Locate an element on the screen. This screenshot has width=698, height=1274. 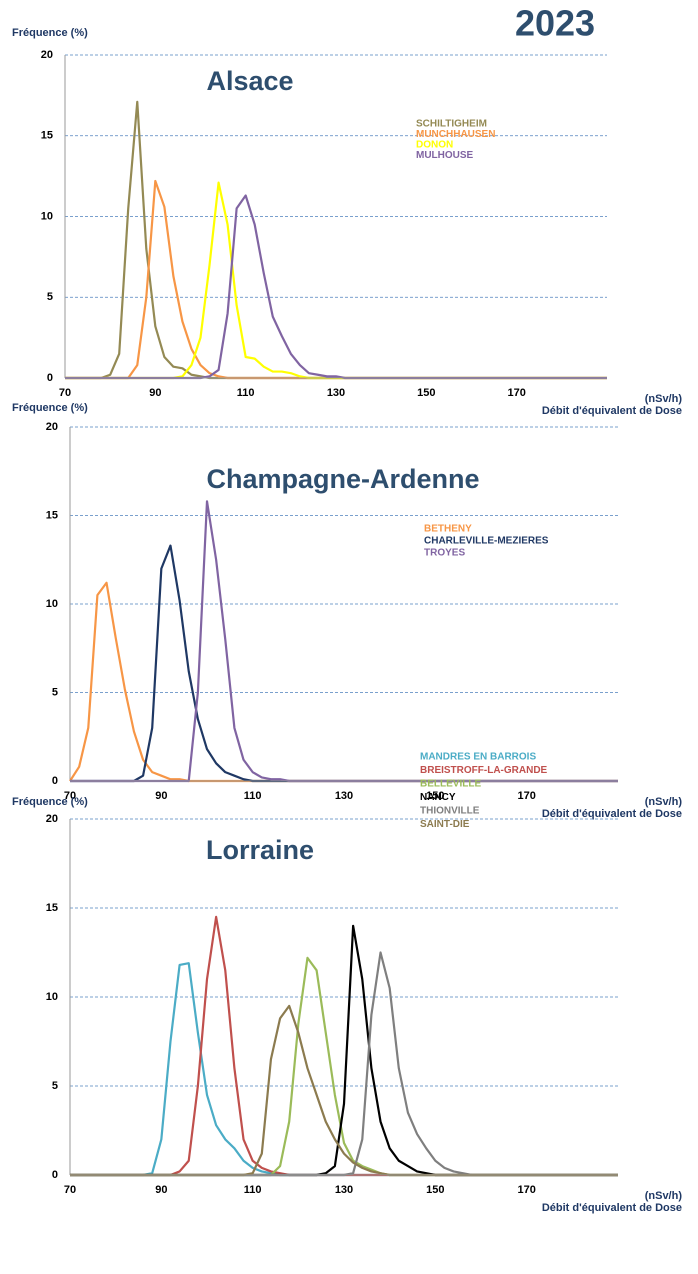
chart-title: Alsace is located at coordinates (249, 81).